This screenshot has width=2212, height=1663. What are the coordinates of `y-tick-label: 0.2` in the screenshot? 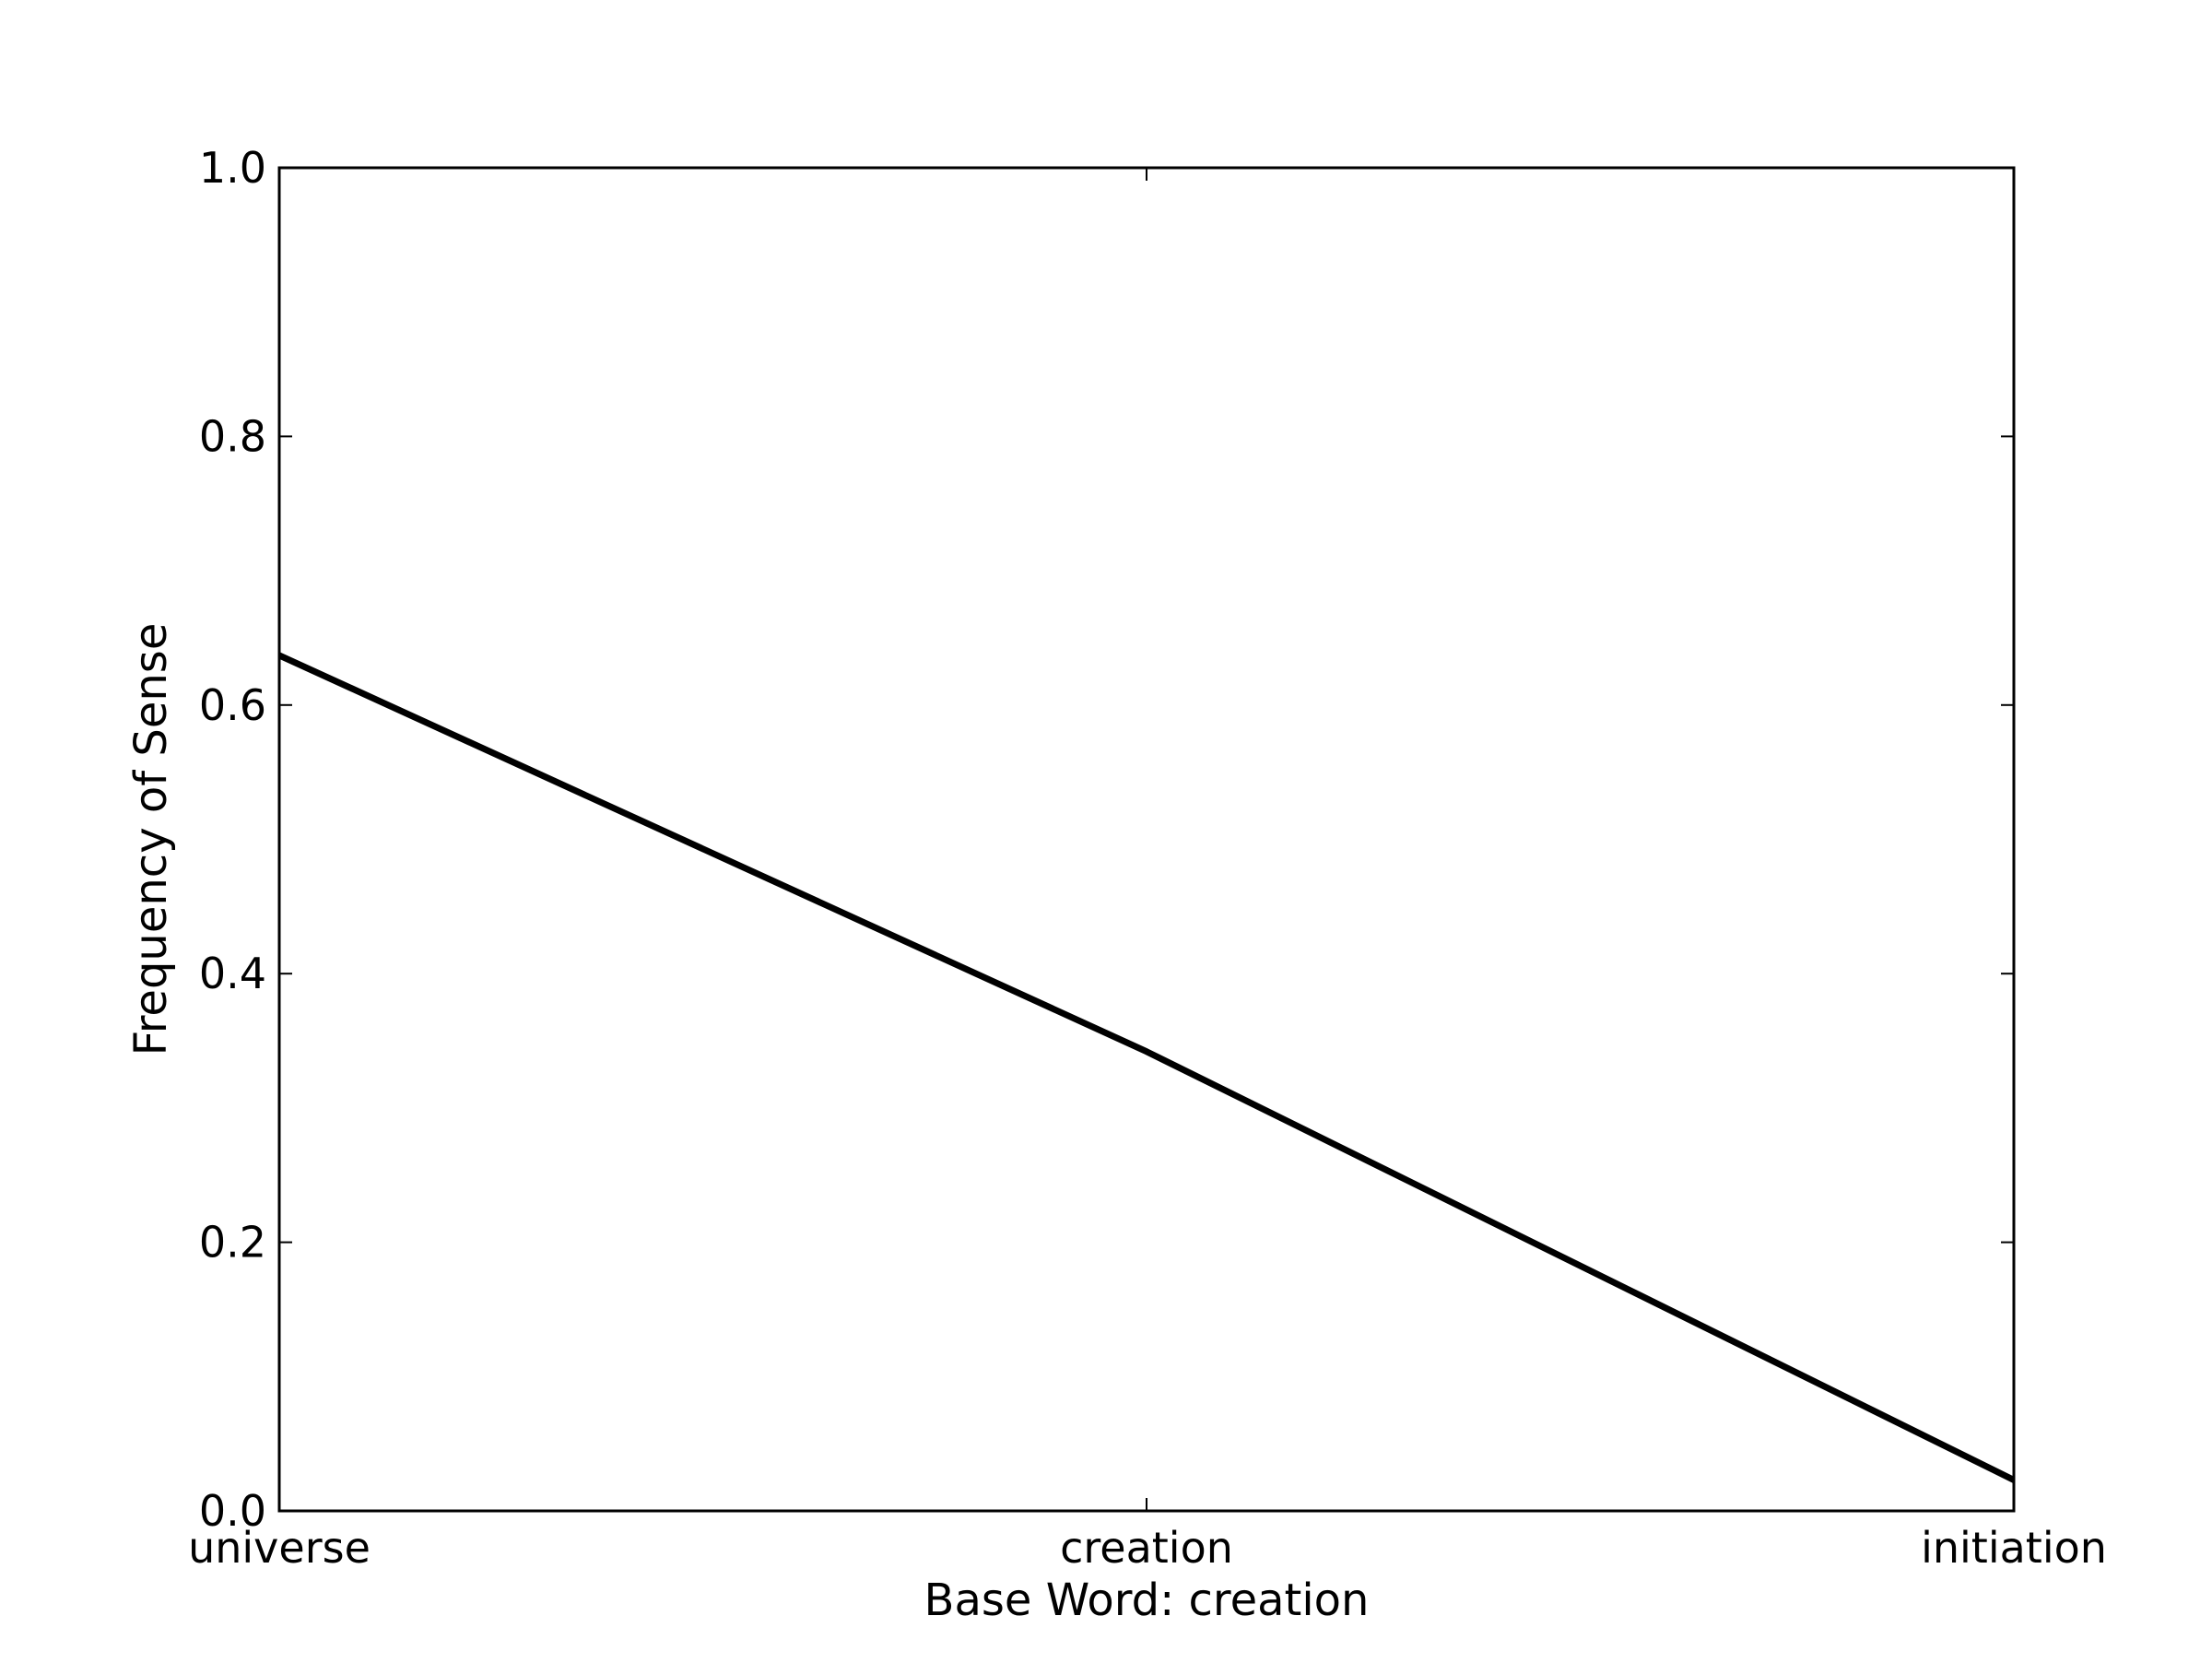 It's located at (232, 1243).